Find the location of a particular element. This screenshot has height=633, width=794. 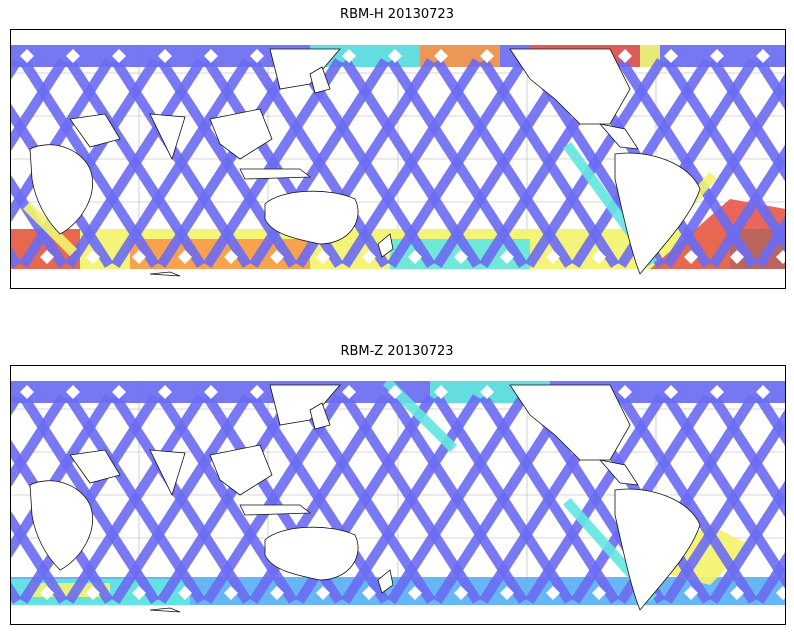

north-america-outline is located at coordinates (570, 422).